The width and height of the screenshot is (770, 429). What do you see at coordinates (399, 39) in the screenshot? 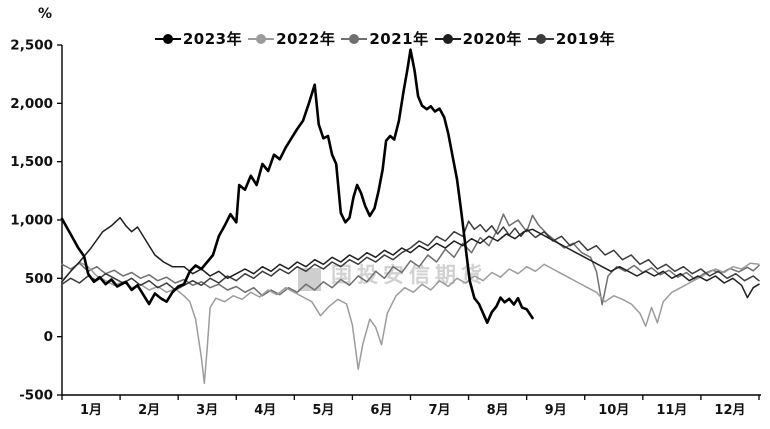
I see `legend-label: 2021年` at bounding box center [399, 39].